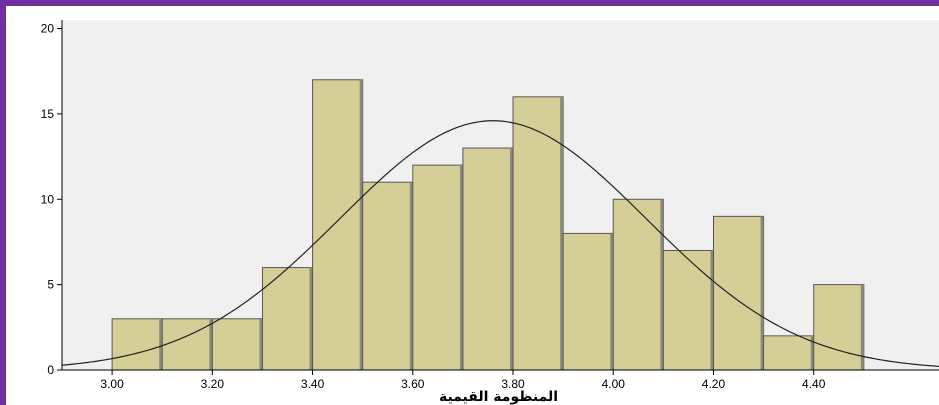  What do you see at coordinates (48, 29) in the screenshot?
I see `y-tick-label: 20` at bounding box center [48, 29].